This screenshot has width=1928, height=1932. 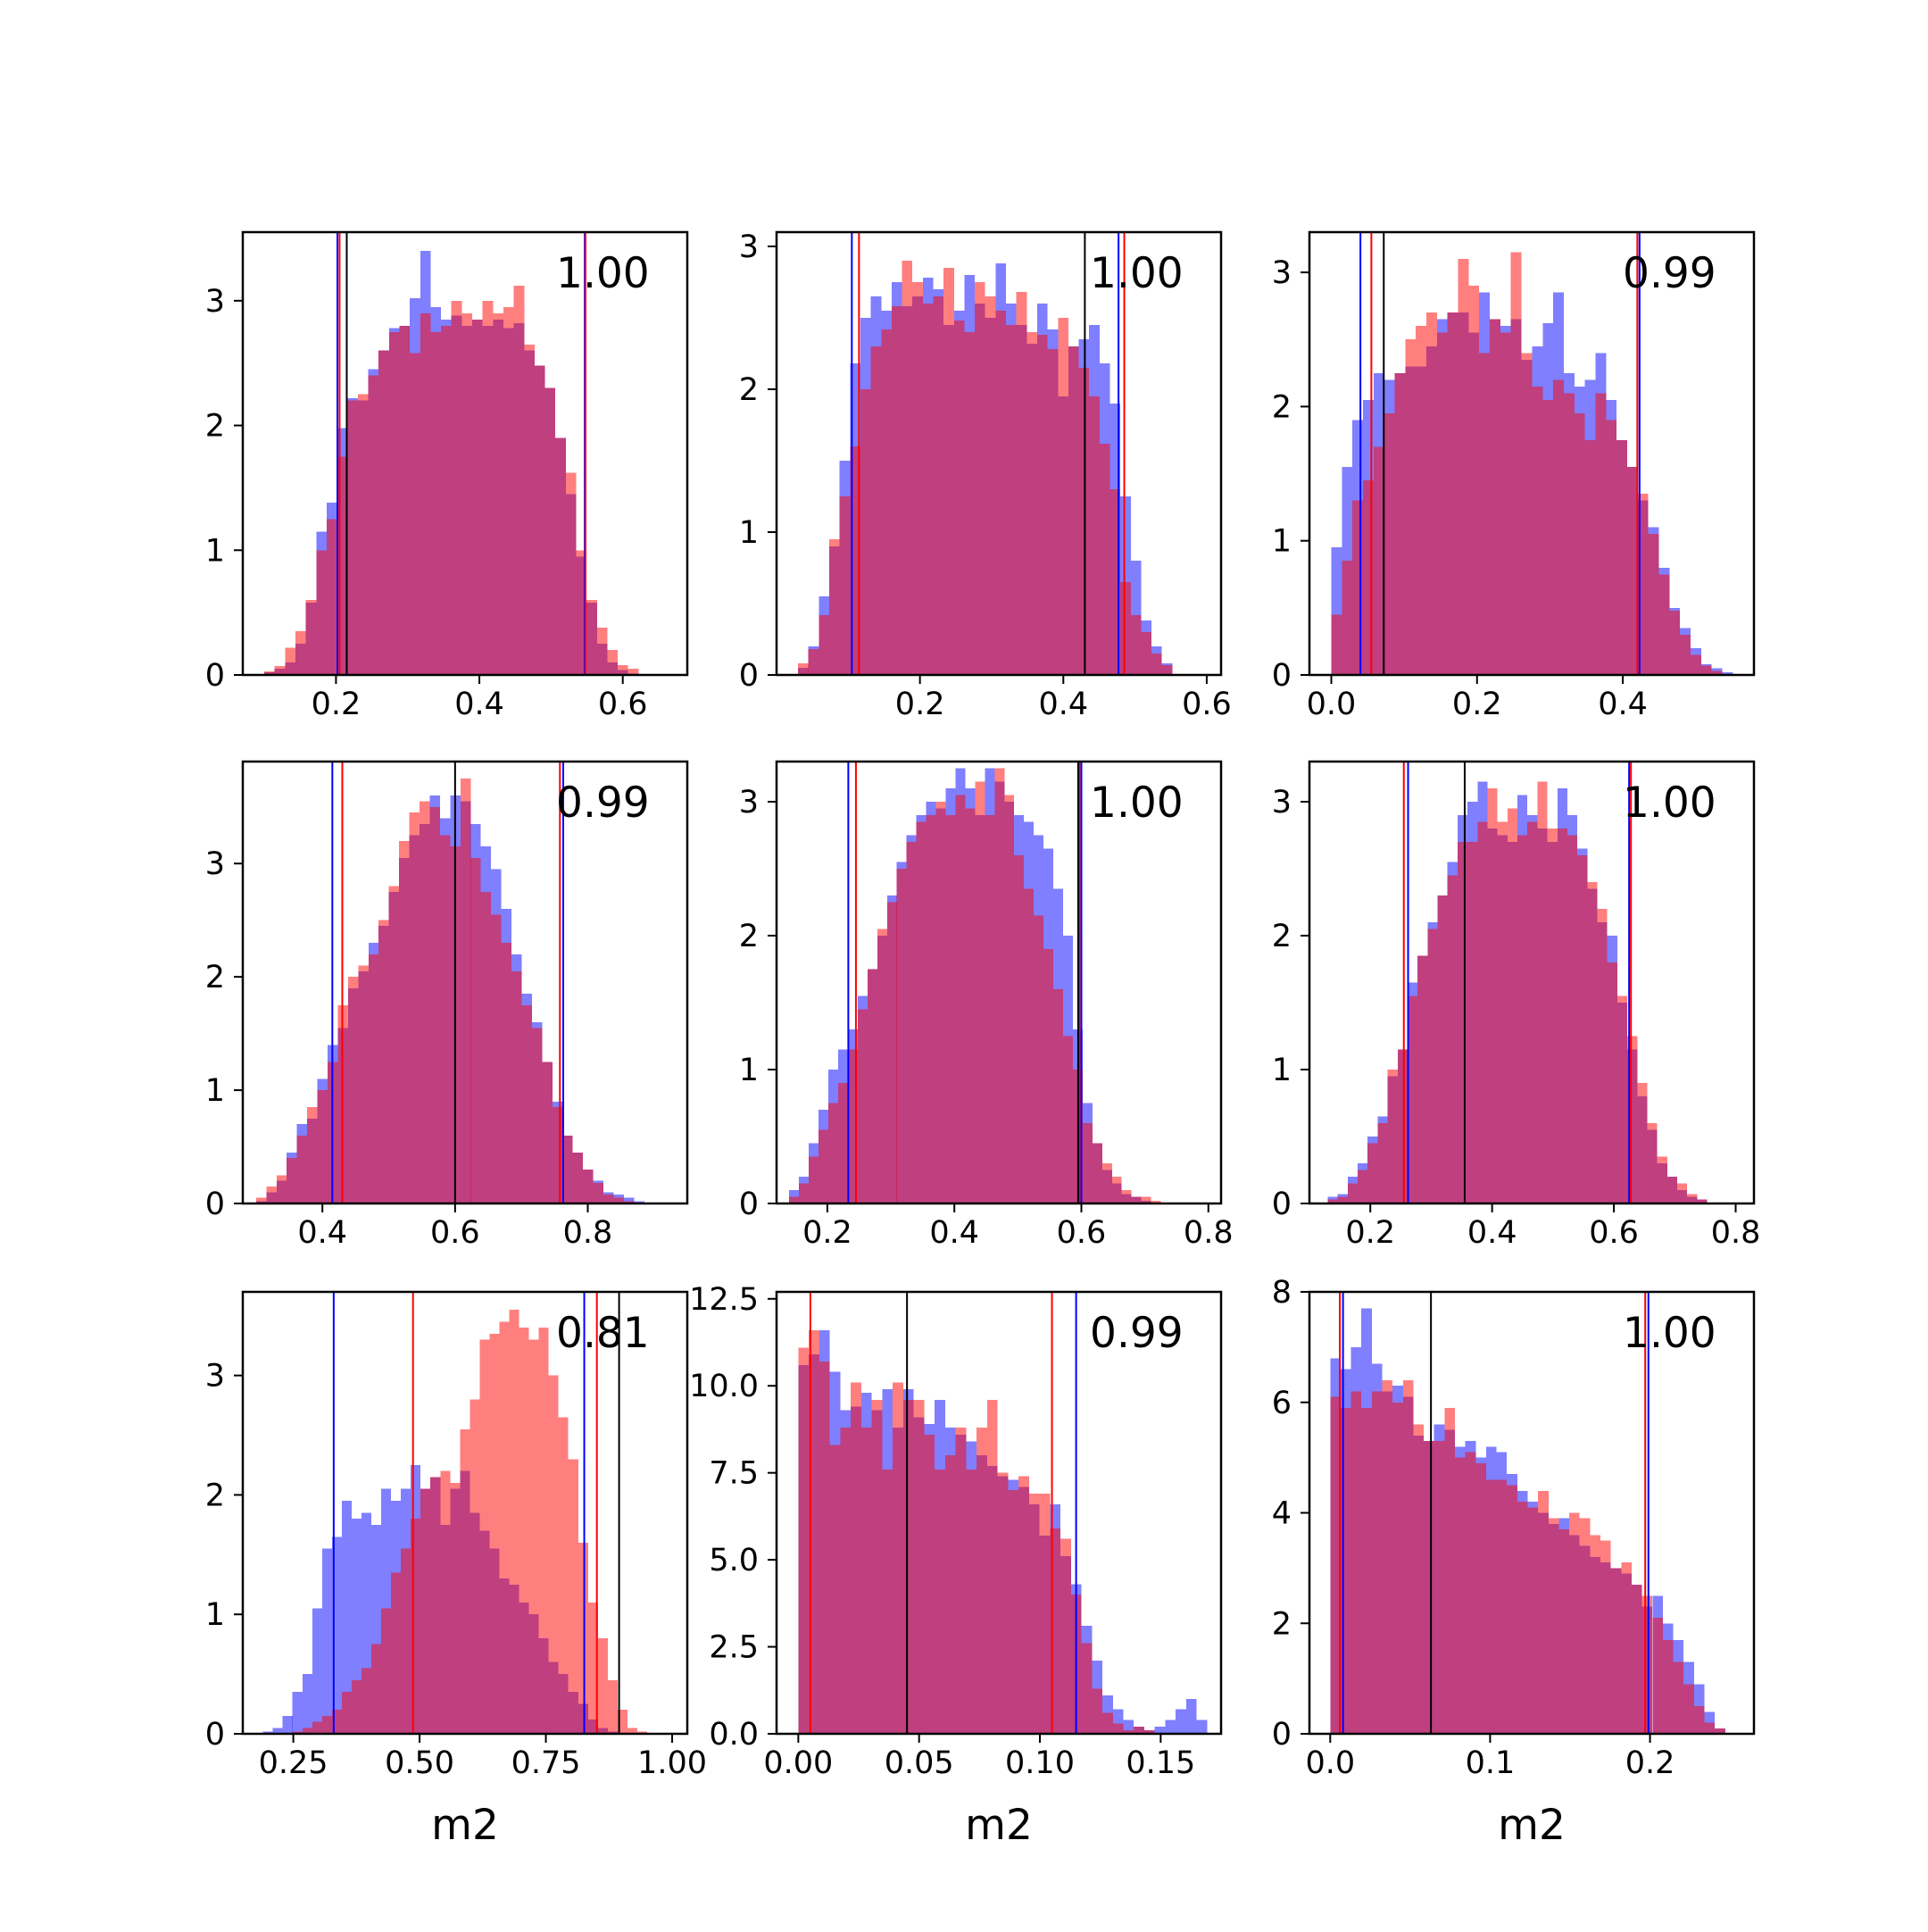 I want to click on annotation-label: 0.99, so click(x=1669, y=273).